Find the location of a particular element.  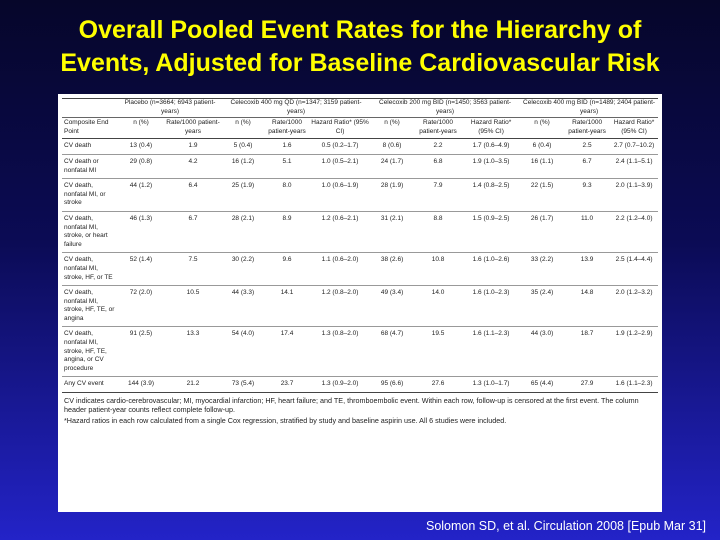

value-cell: 31 (2.1) is located at coordinates (392, 218).